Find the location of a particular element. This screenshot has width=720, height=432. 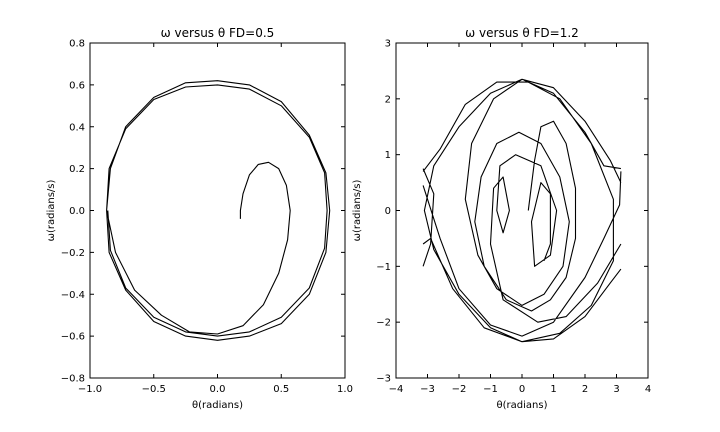

y-tick-label: −0.2 is located at coordinates (73, 253).